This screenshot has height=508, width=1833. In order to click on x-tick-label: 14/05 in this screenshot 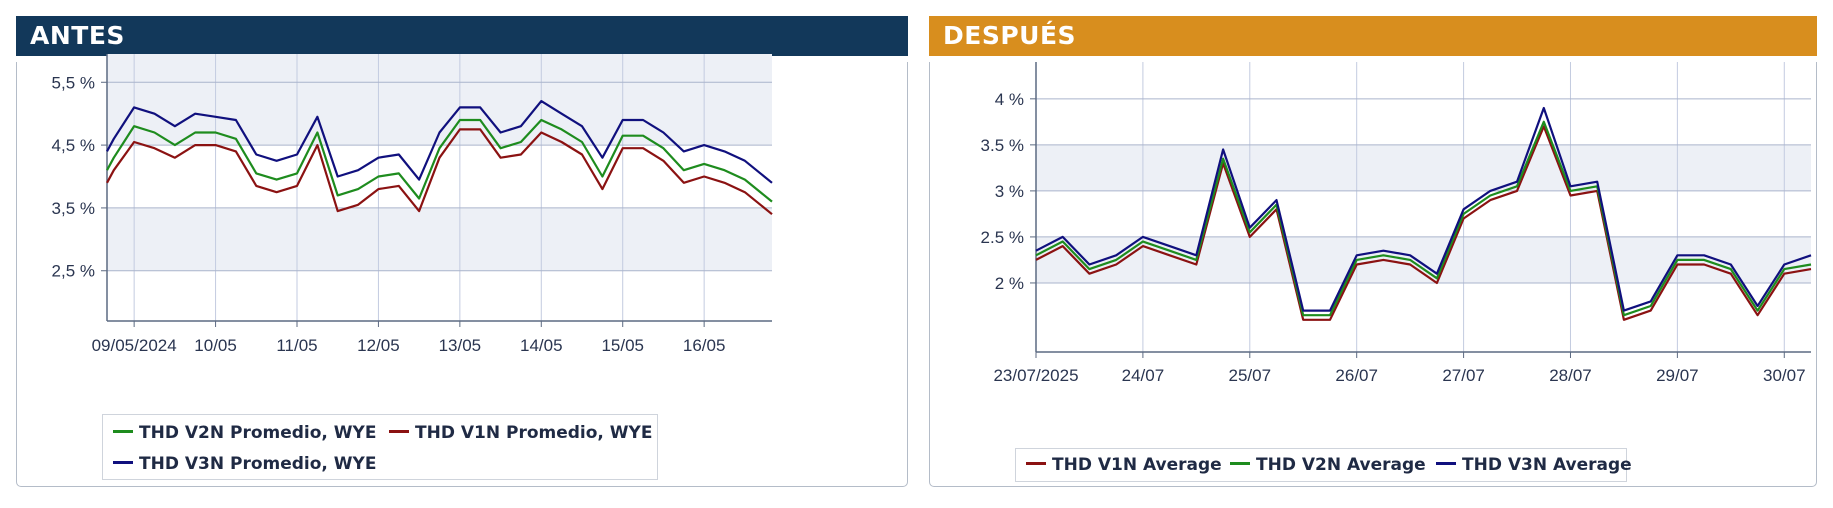, I will do `click(541, 345)`.